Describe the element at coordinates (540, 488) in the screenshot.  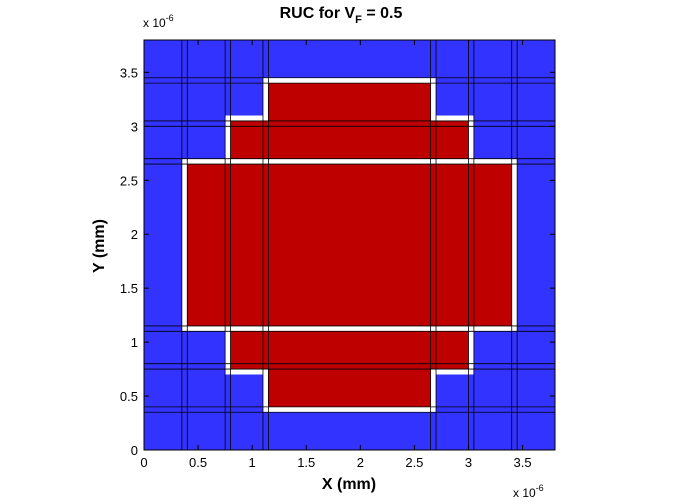
I see `x-multiplier-exponent: -6` at that location.